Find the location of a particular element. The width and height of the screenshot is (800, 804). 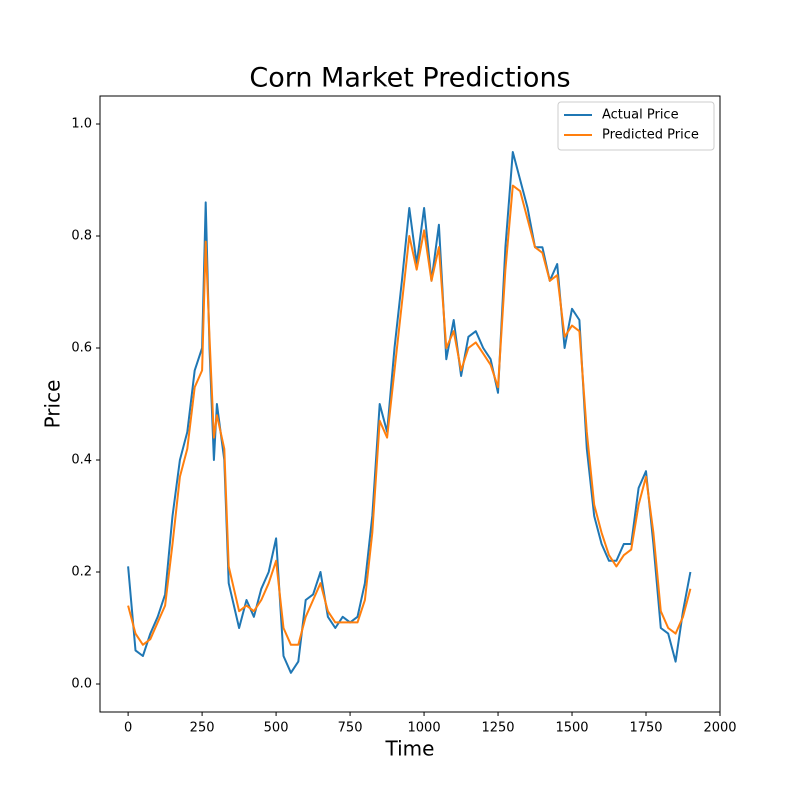

y-tick-label: 0.0 is located at coordinates (81, 684).